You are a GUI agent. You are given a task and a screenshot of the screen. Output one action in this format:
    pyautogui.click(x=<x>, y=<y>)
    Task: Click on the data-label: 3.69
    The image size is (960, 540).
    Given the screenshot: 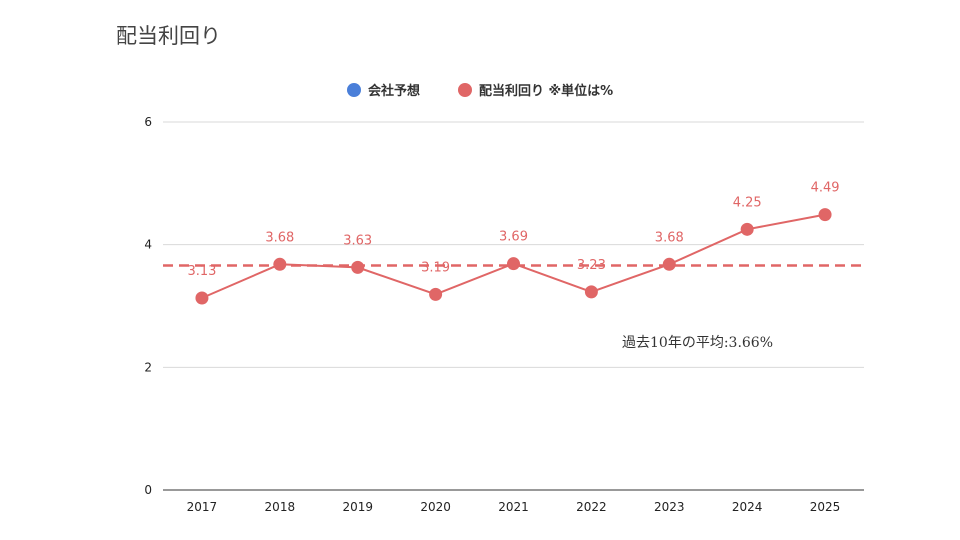 What is the action you would take?
    pyautogui.click(x=513, y=237)
    